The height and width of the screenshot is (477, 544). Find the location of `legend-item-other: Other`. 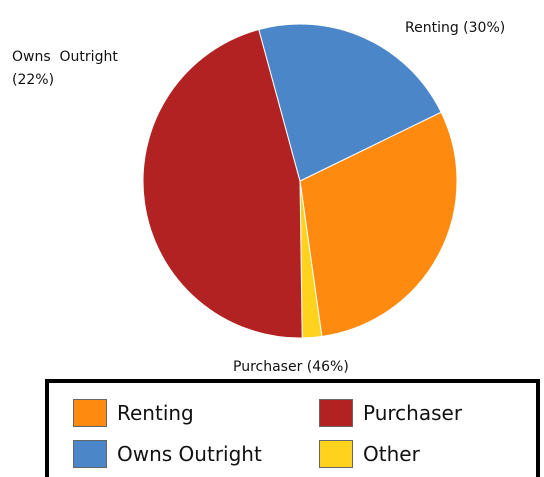

legend-item-other: Other is located at coordinates (369, 454).